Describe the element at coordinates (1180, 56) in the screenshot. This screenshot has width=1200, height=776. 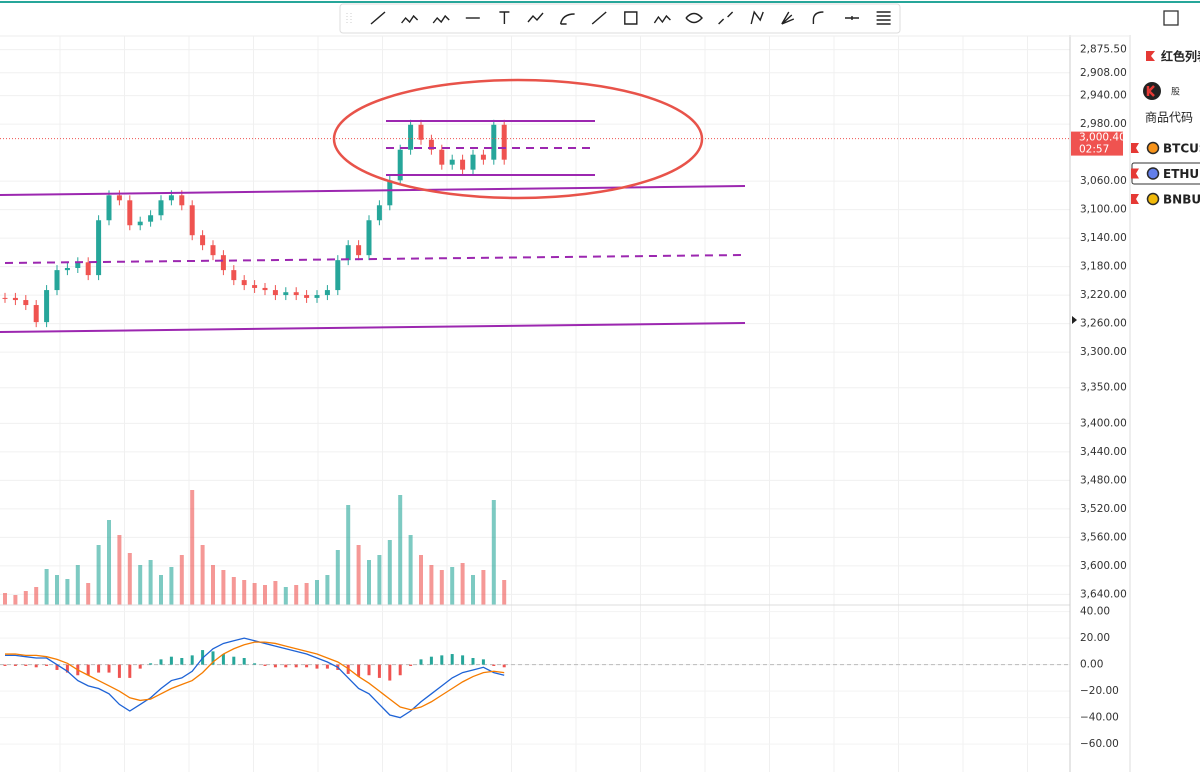
I see `list-title: 红色列表` at that location.